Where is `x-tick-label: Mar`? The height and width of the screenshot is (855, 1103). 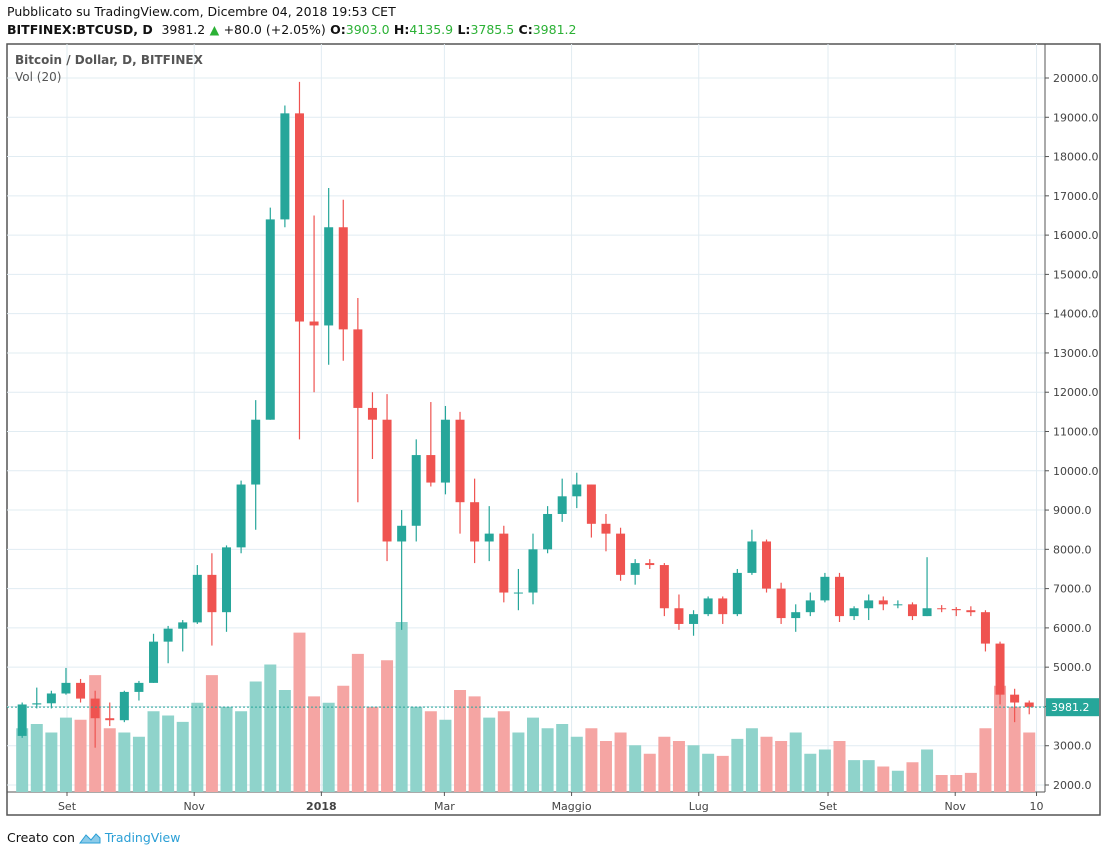
x-tick-label: Mar is located at coordinates (444, 806).